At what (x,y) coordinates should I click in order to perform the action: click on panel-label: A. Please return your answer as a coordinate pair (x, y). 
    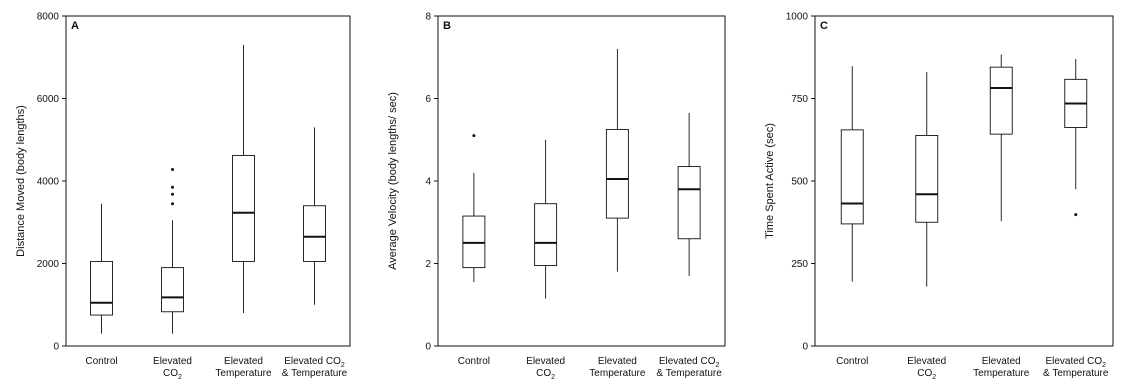
    Looking at the image, I should click on (75, 26).